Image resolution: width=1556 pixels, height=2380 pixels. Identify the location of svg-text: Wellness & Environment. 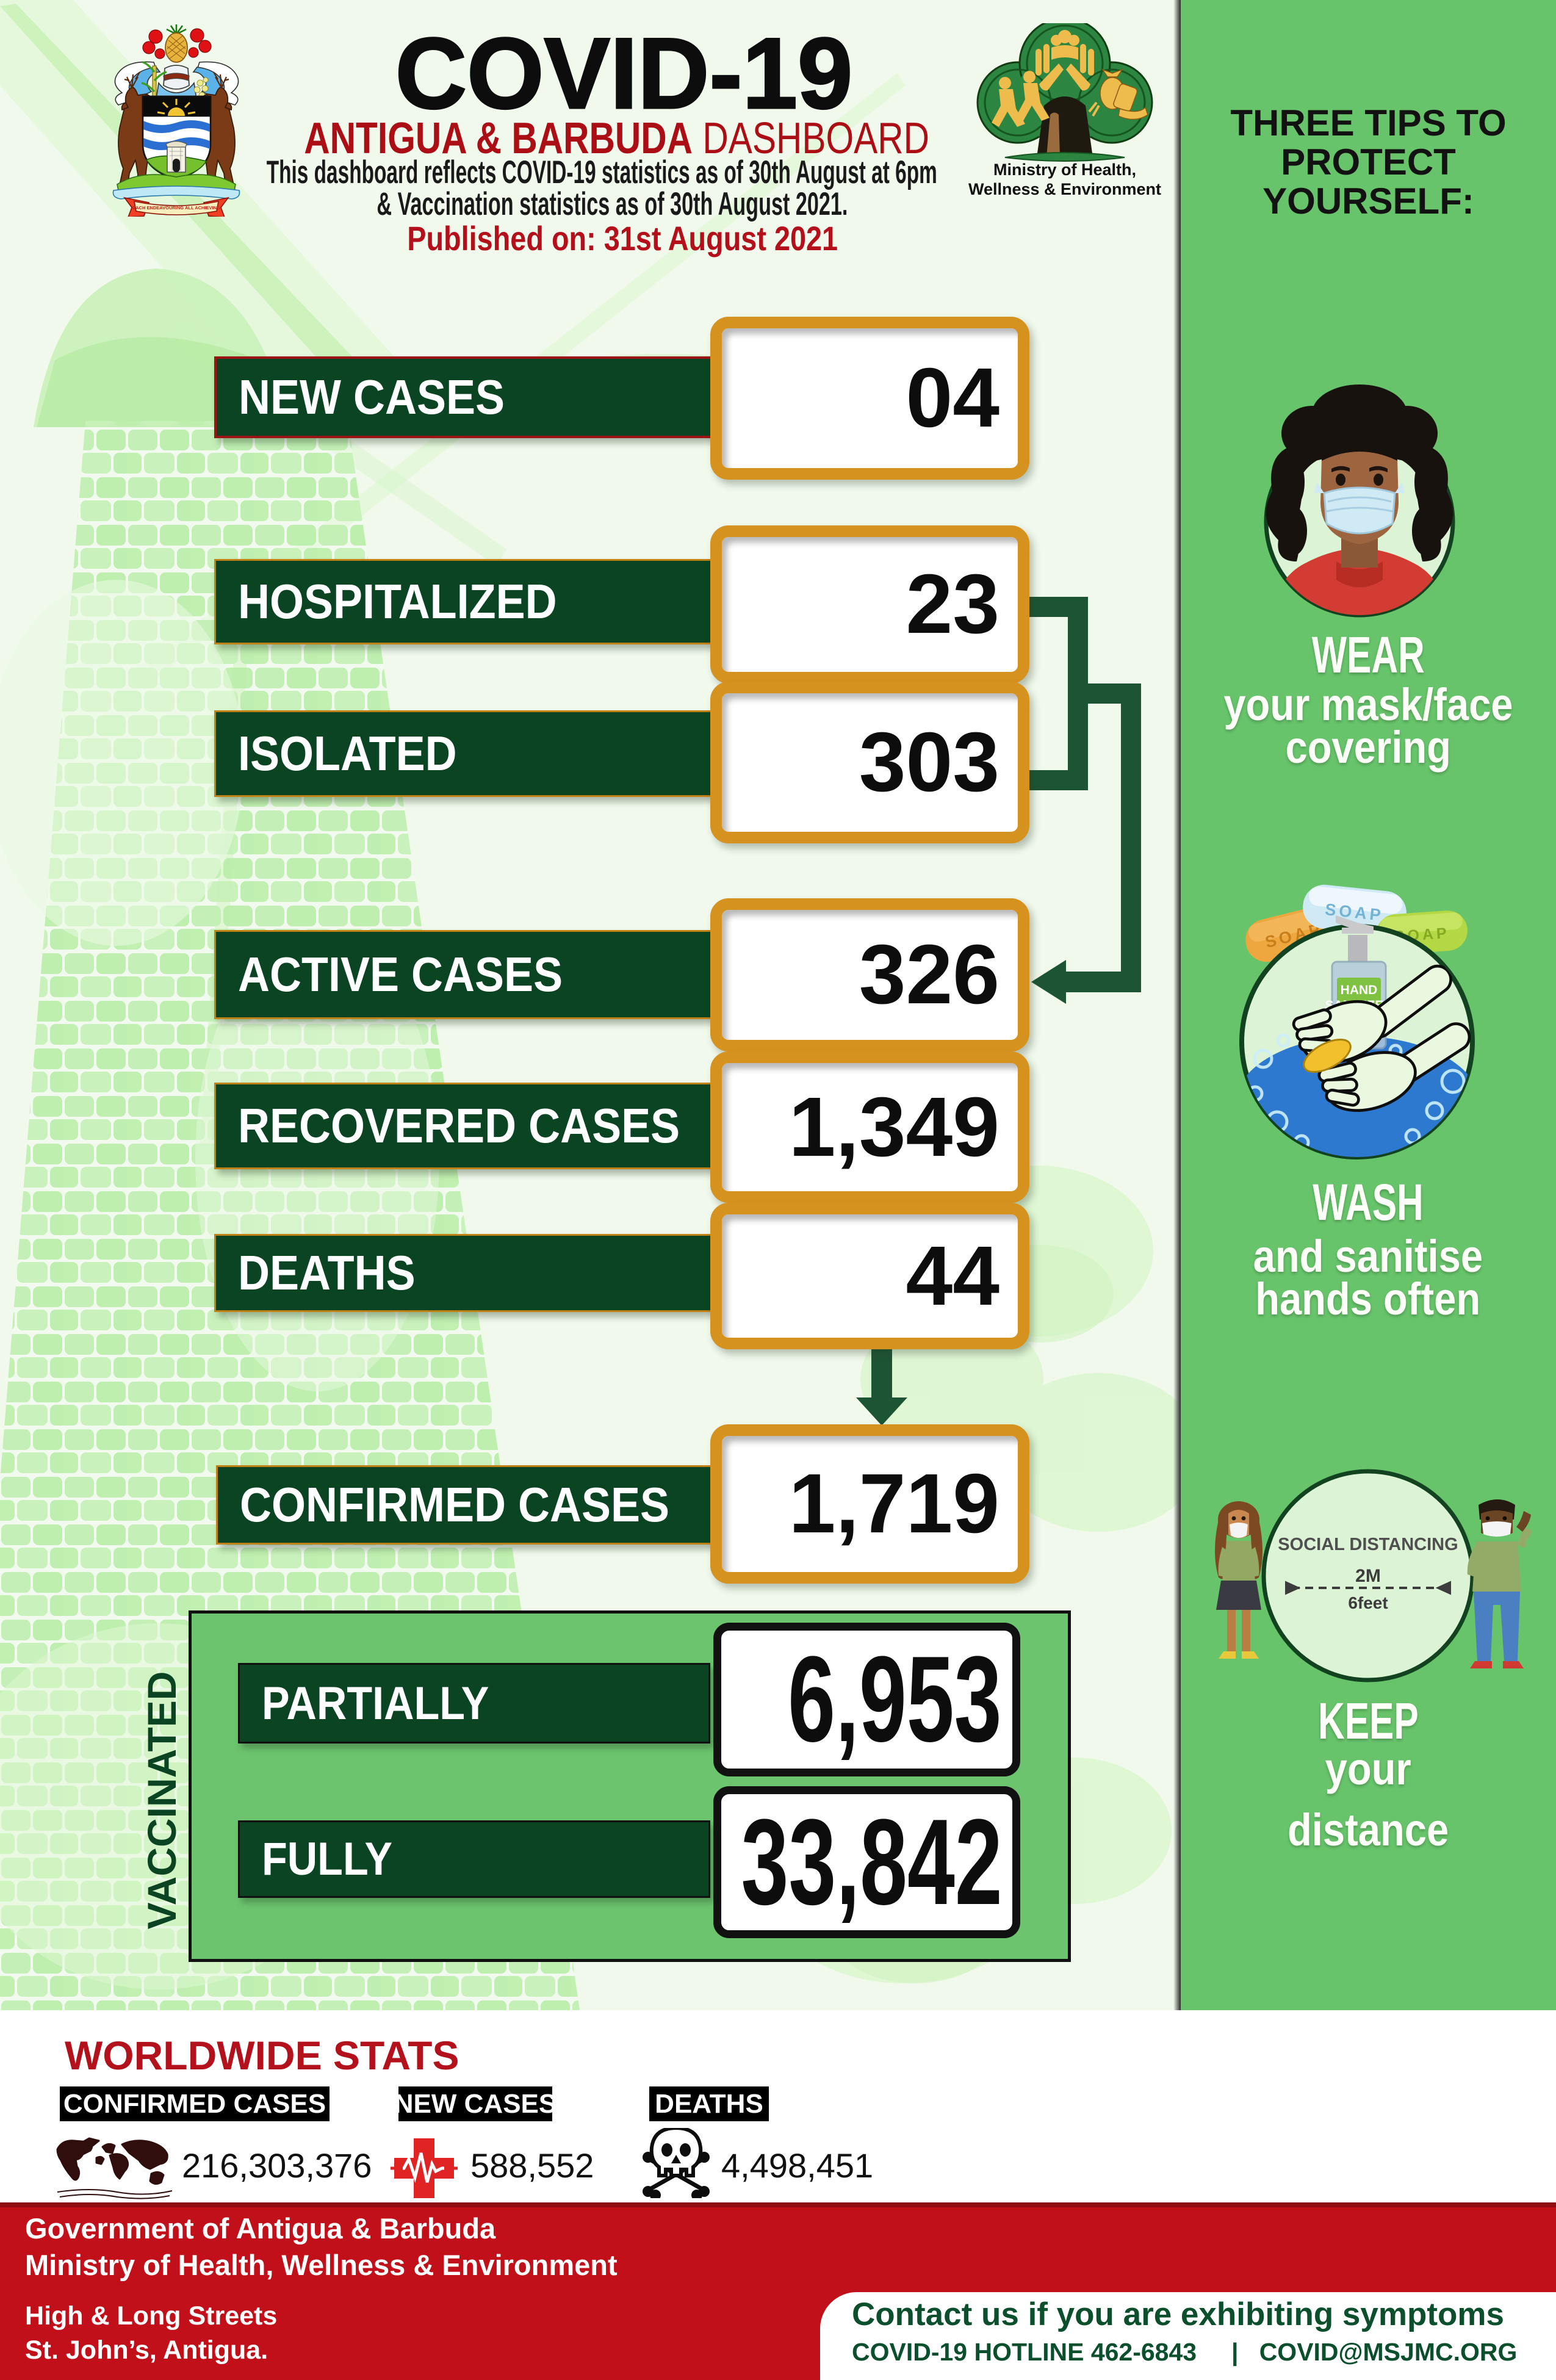
(1065, 189).